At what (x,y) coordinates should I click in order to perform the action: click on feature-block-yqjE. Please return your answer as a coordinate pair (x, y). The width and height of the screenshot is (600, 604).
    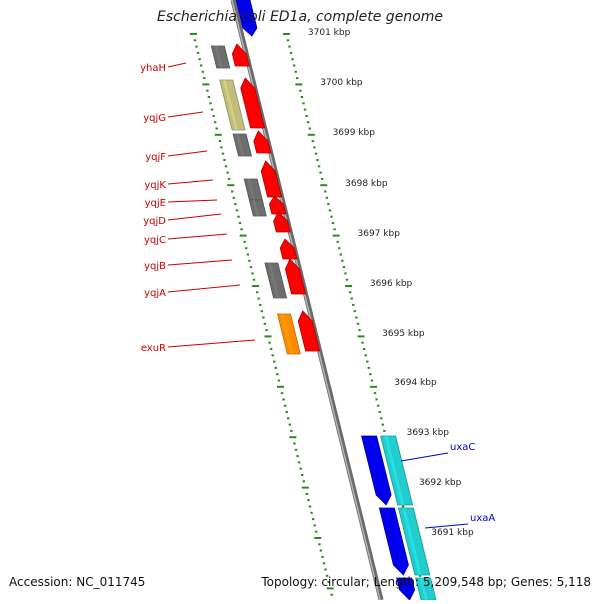
    Looking at the image, I should click on (257, 208).